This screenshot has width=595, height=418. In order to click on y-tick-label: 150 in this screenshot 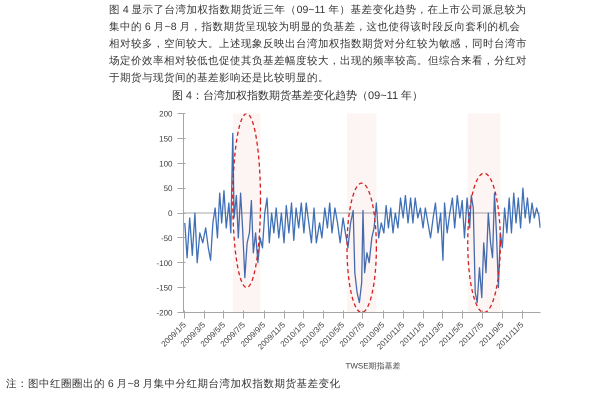, I will do `click(166, 139)`.